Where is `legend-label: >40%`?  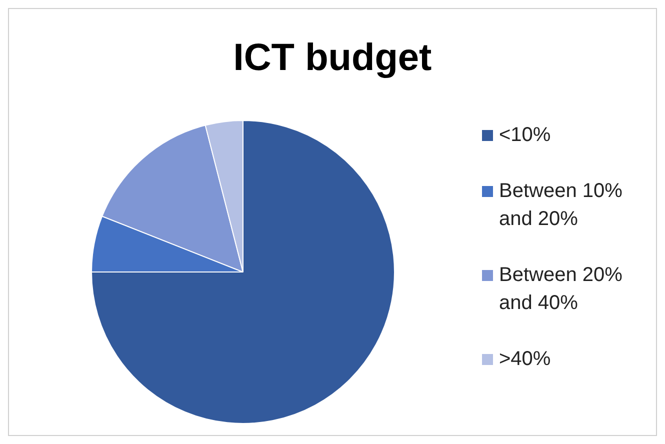
legend-label: >40% is located at coordinates (525, 359).